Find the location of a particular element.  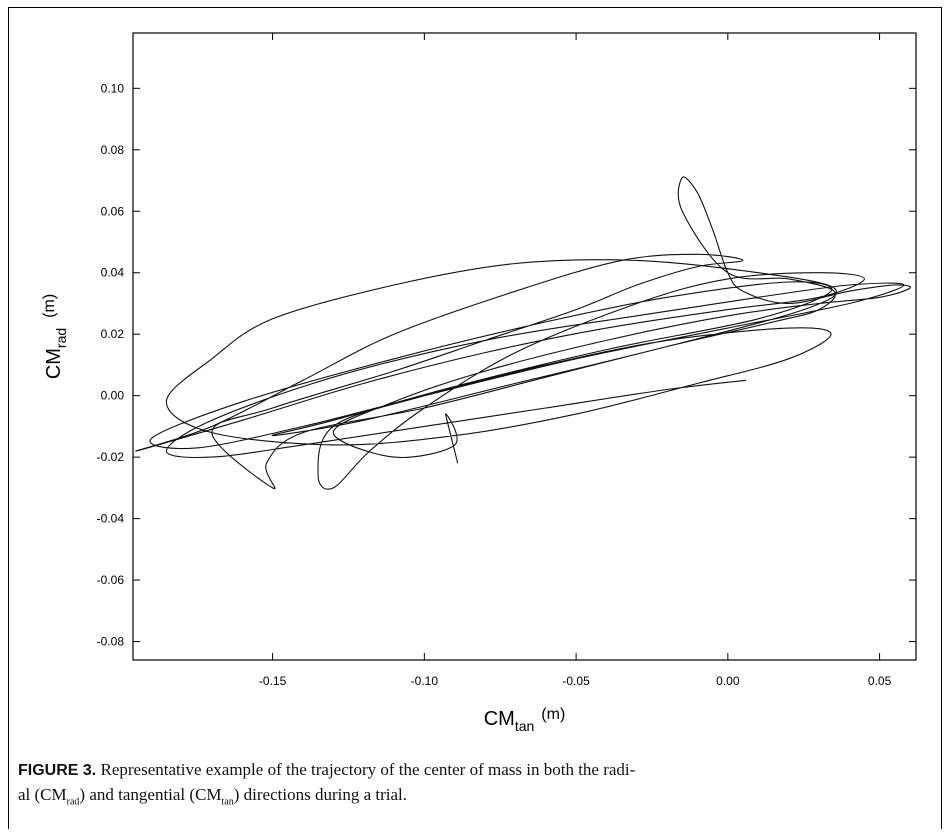

y-axis-title: CMrad(m) is located at coordinates (55, 336).